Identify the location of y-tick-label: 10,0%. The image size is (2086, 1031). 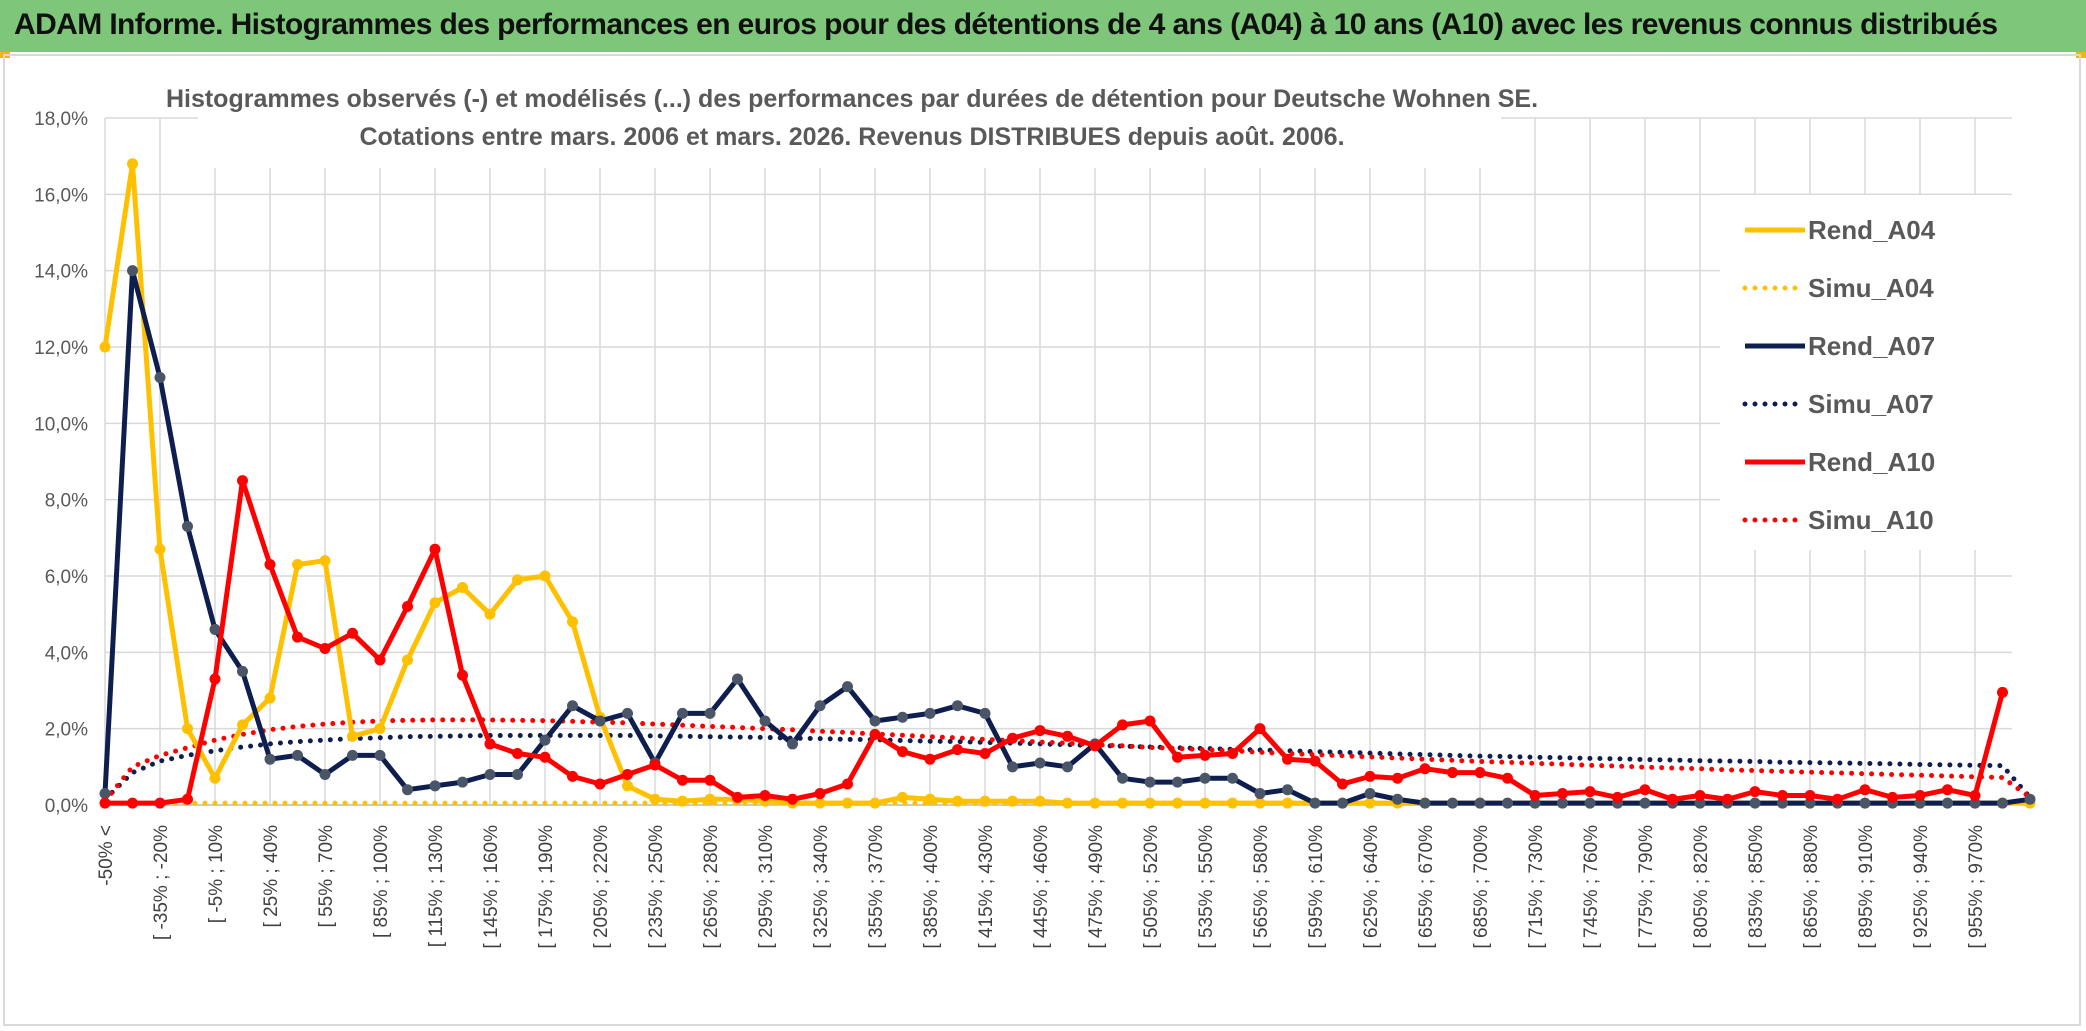
(61, 424).